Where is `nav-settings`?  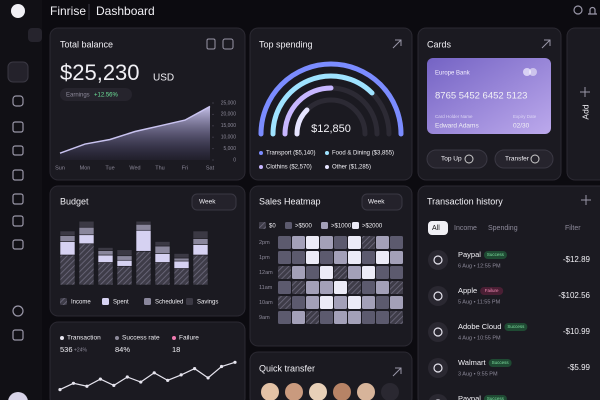 nav-settings is located at coordinates (18, 311).